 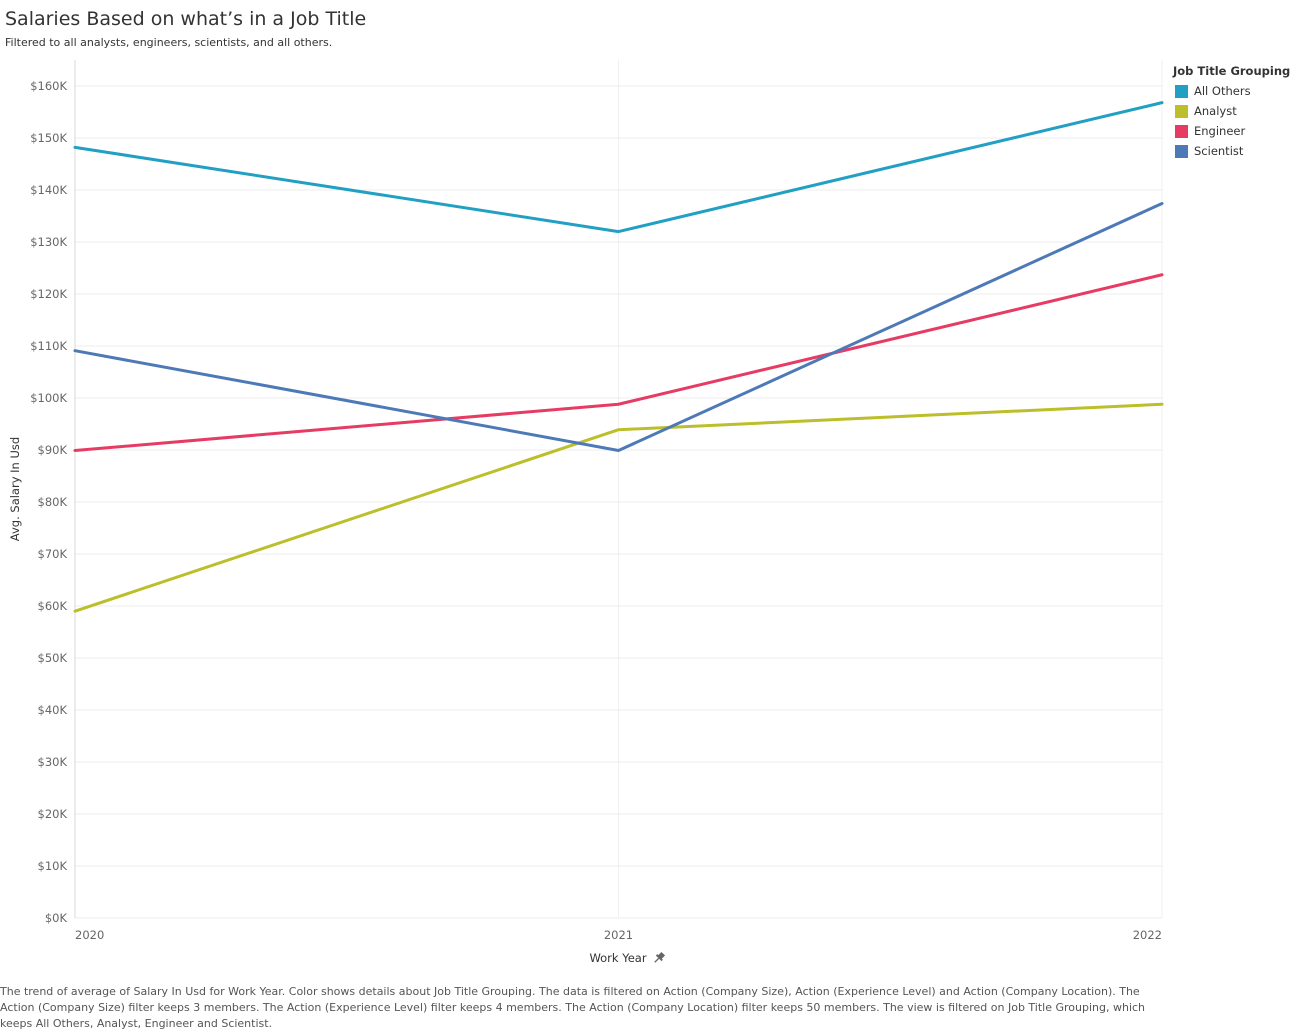 What do you see at coordinates (56, 918) in the screenshot?
I see `y-tick-label: $0K` at bounding box center [56, 918].